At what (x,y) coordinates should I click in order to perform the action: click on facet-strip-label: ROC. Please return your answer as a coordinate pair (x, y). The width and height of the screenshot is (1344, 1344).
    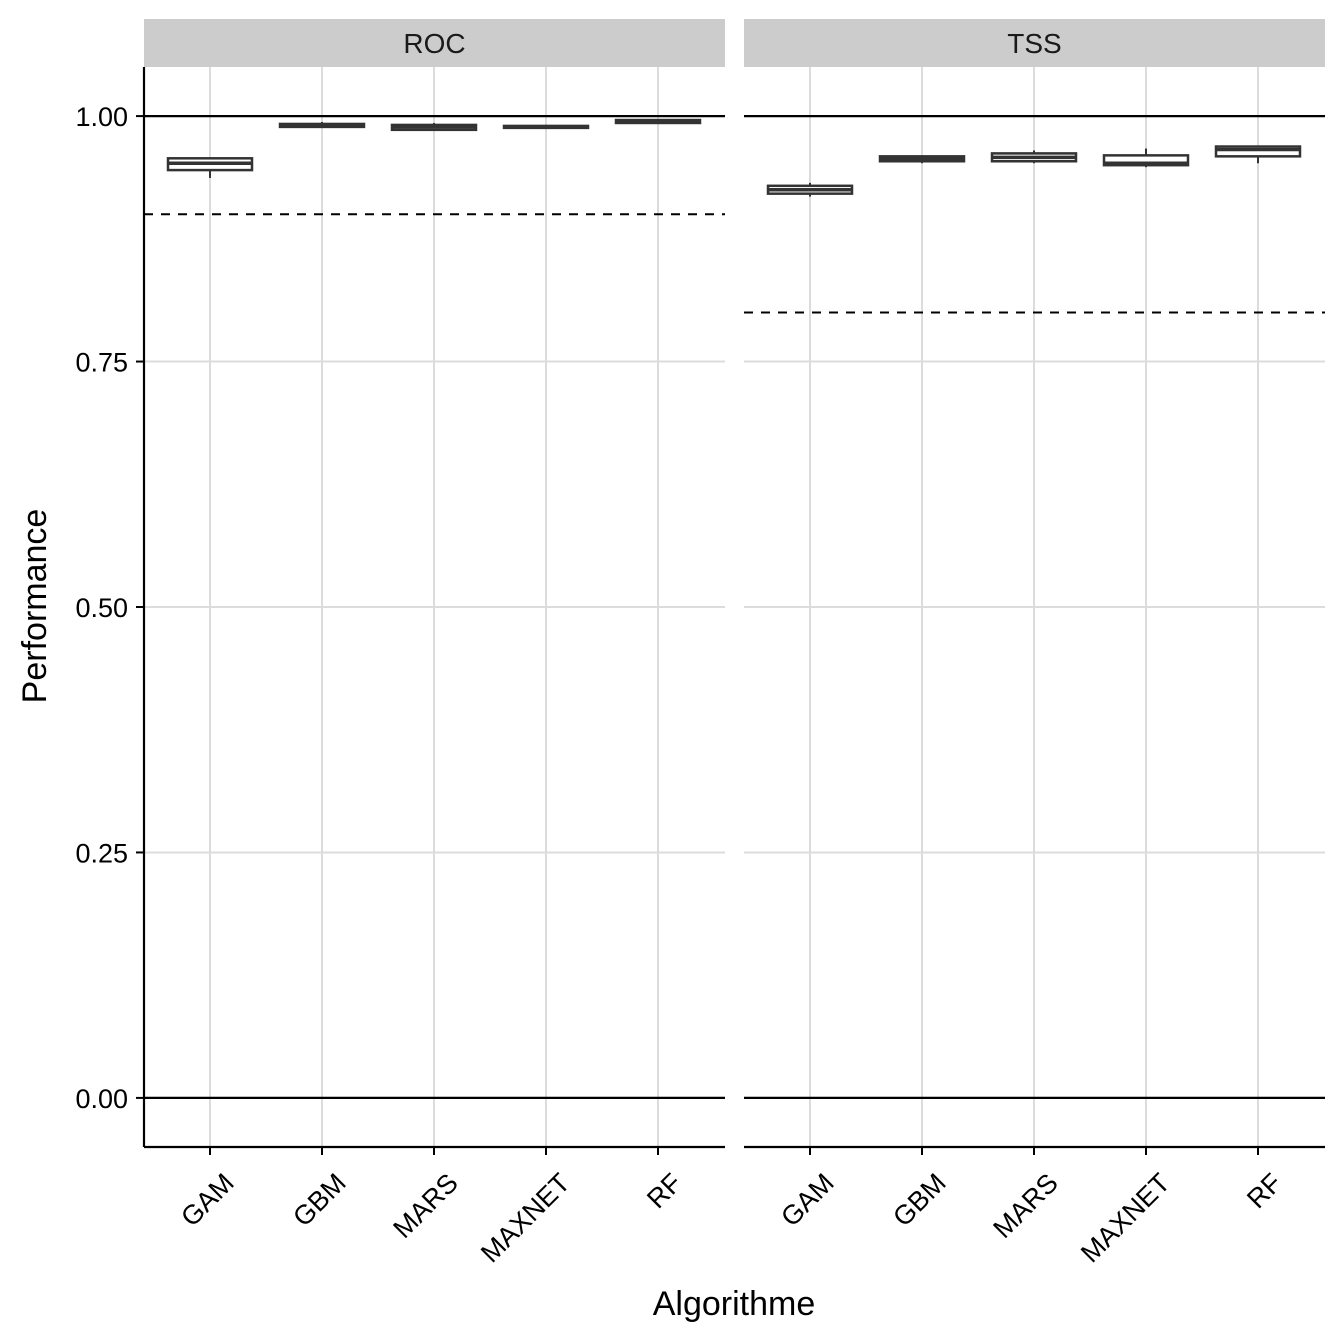
    Looking at the image, I should click on (434, 43).